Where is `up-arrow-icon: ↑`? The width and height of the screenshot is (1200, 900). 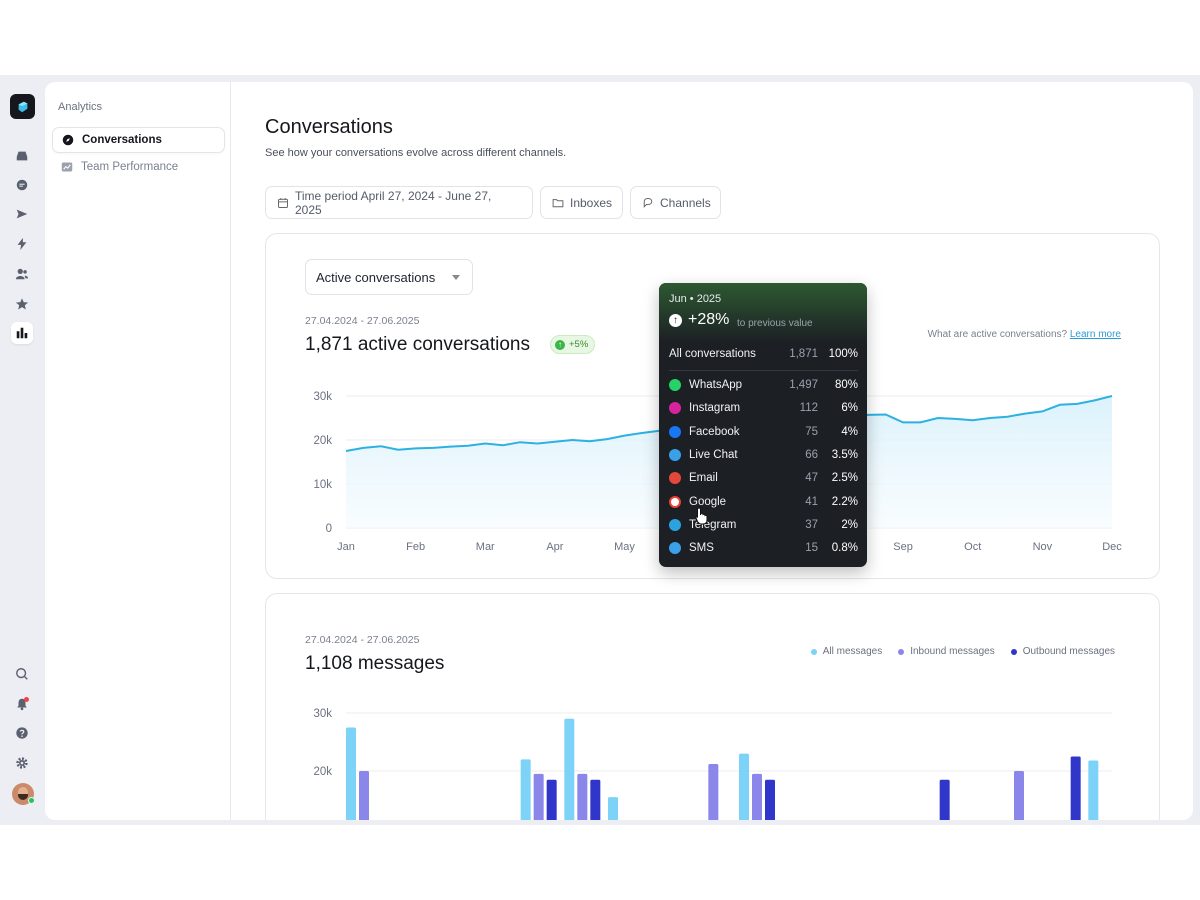 up-arrow-icon: ↑ is located at coordinates (560, 344).